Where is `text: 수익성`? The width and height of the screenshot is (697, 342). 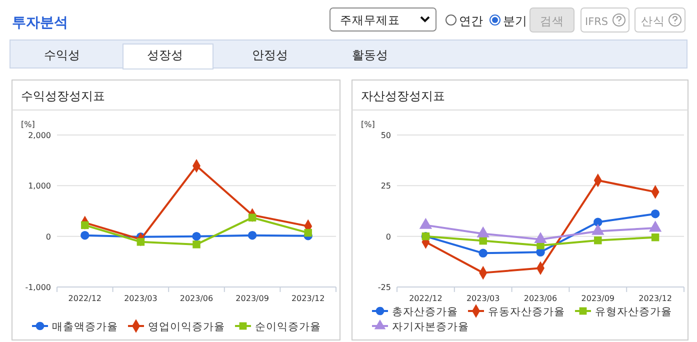
text: 수익성 is located at coordinates (62, 55).